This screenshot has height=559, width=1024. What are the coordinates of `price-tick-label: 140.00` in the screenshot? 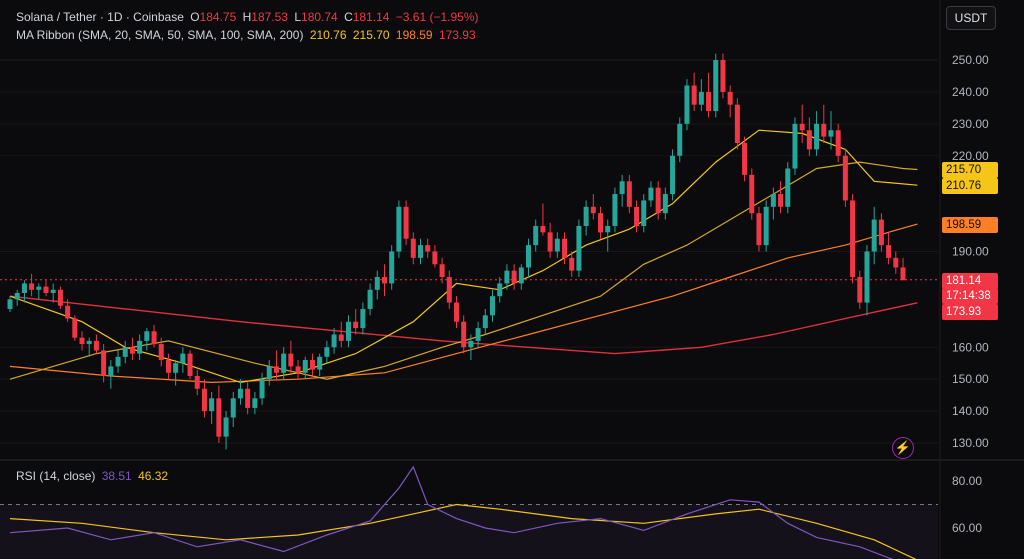 It's located at (970, 411).